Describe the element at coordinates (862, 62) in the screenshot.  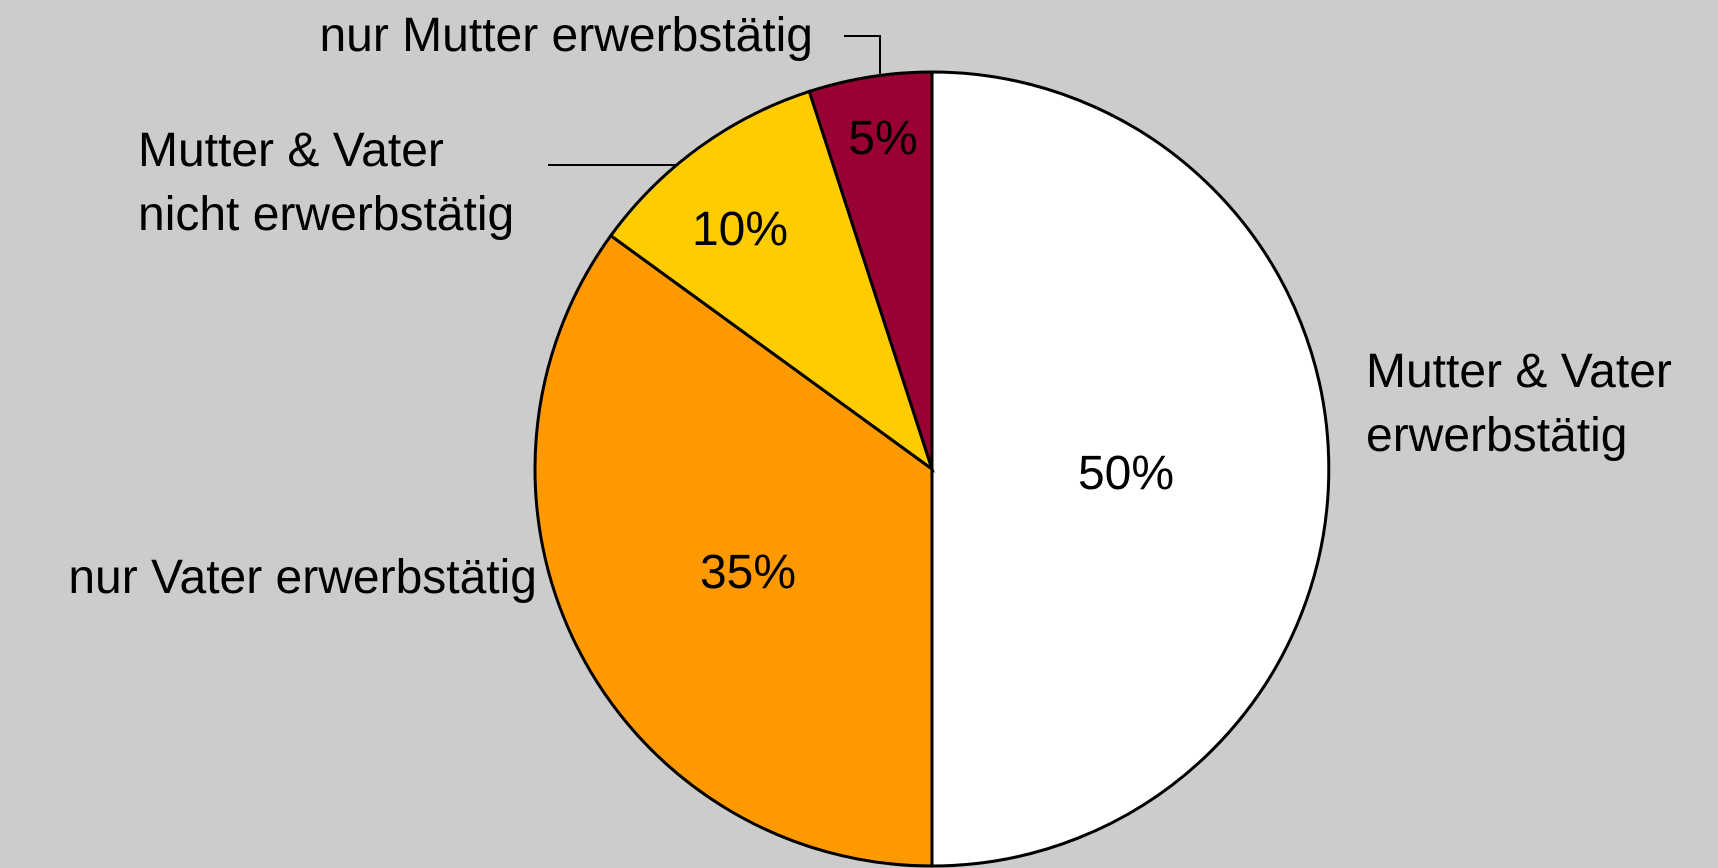
I see `leader-line` at that location.